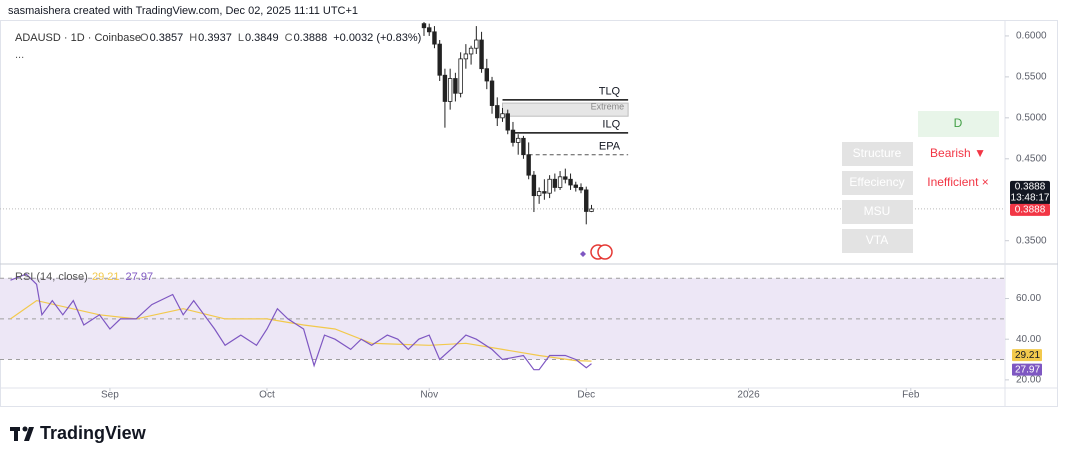  What do you see at coordinates (140, 277) in the screenshot?
I see `rsi-legend-value: 27.97` at bounding box center [140, 277].